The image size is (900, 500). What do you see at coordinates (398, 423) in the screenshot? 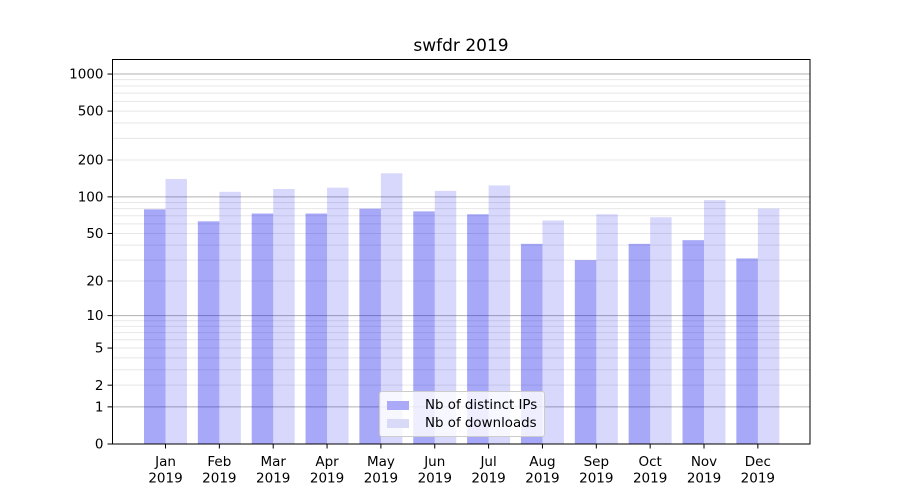
I see `legend-swatch-downloads` at bounding box center [398, 423].